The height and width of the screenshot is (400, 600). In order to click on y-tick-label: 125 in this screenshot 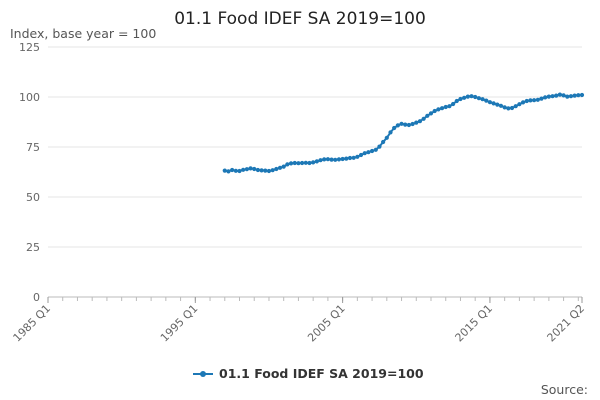, I will do `click(29, 47)`.